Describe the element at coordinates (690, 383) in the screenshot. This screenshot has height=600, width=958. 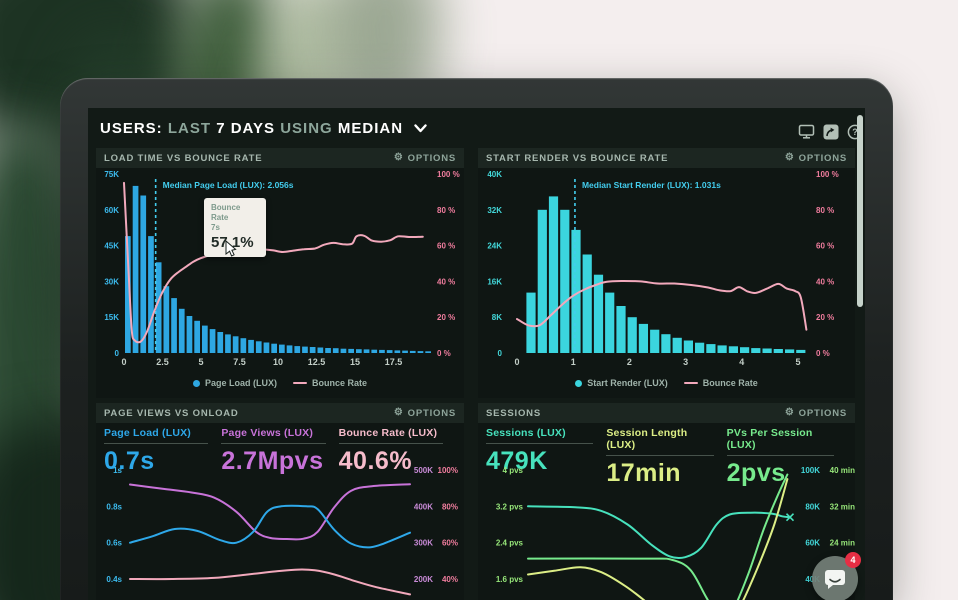
I see `legend-line` at that location.